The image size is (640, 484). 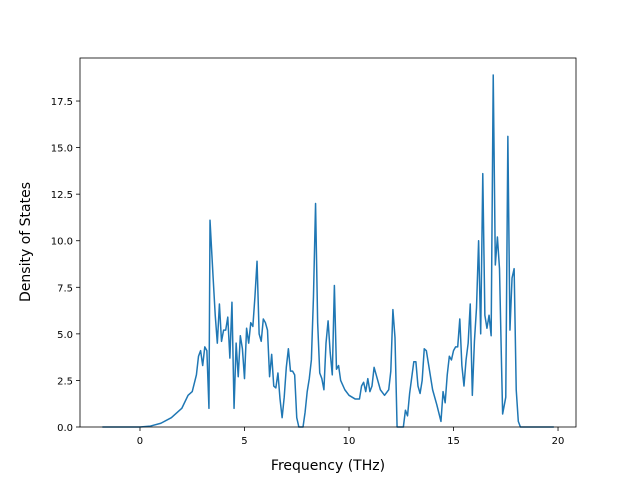 What do you see at coordinates (244, 441) in the screenshot?
I see `x-tick-label: 5` at bounding box center [244, 441].